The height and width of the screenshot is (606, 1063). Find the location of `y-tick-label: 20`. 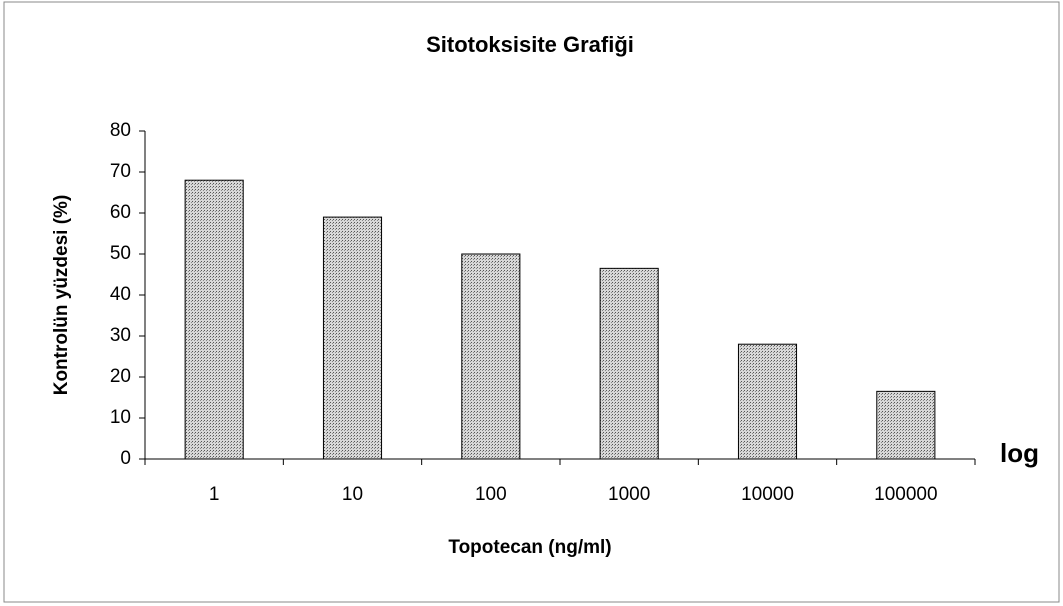

y-tick-label: 20 is located at coordinates (120, 376).